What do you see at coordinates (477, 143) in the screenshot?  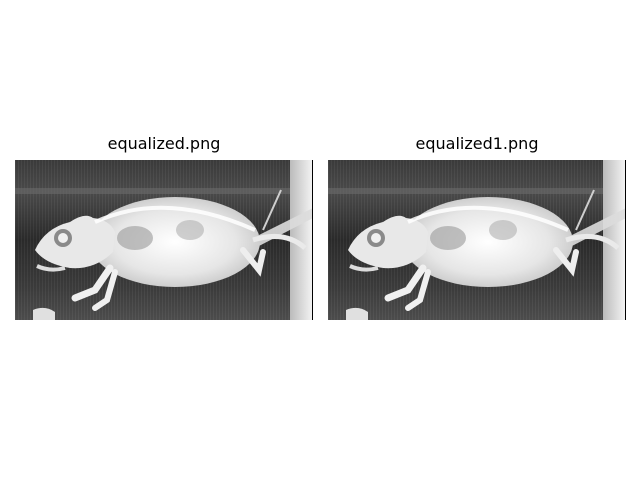 I see `panel-title-2: equalized1.png` at bounding box center [477, 143].